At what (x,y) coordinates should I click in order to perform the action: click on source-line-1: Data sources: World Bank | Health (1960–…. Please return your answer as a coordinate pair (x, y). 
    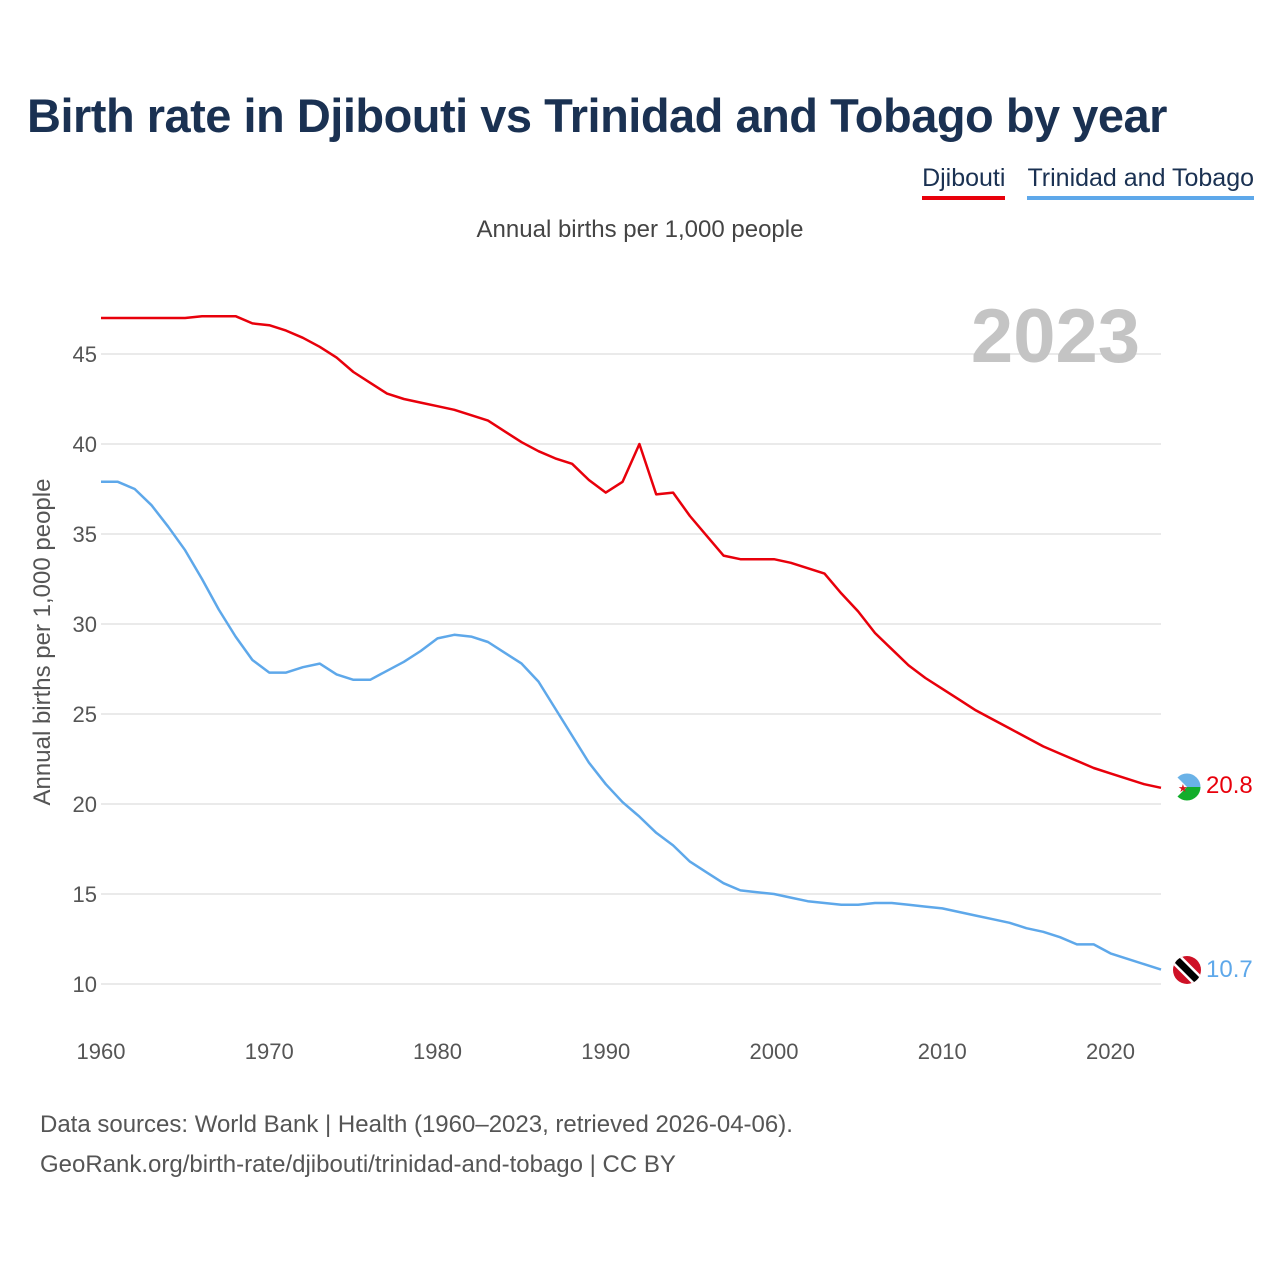
    Looking at the image, I should click on (416, 1124).